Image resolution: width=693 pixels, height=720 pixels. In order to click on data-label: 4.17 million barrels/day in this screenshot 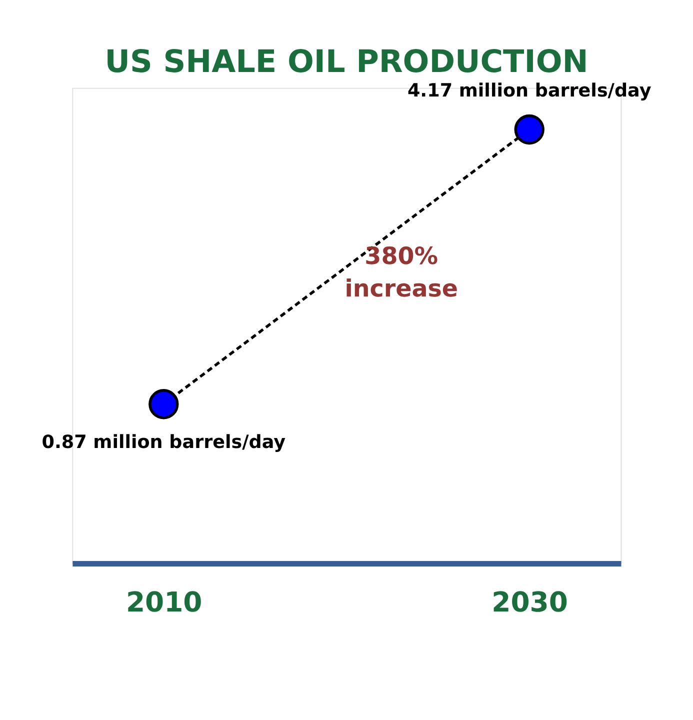, I will do `click(529, 91)`.